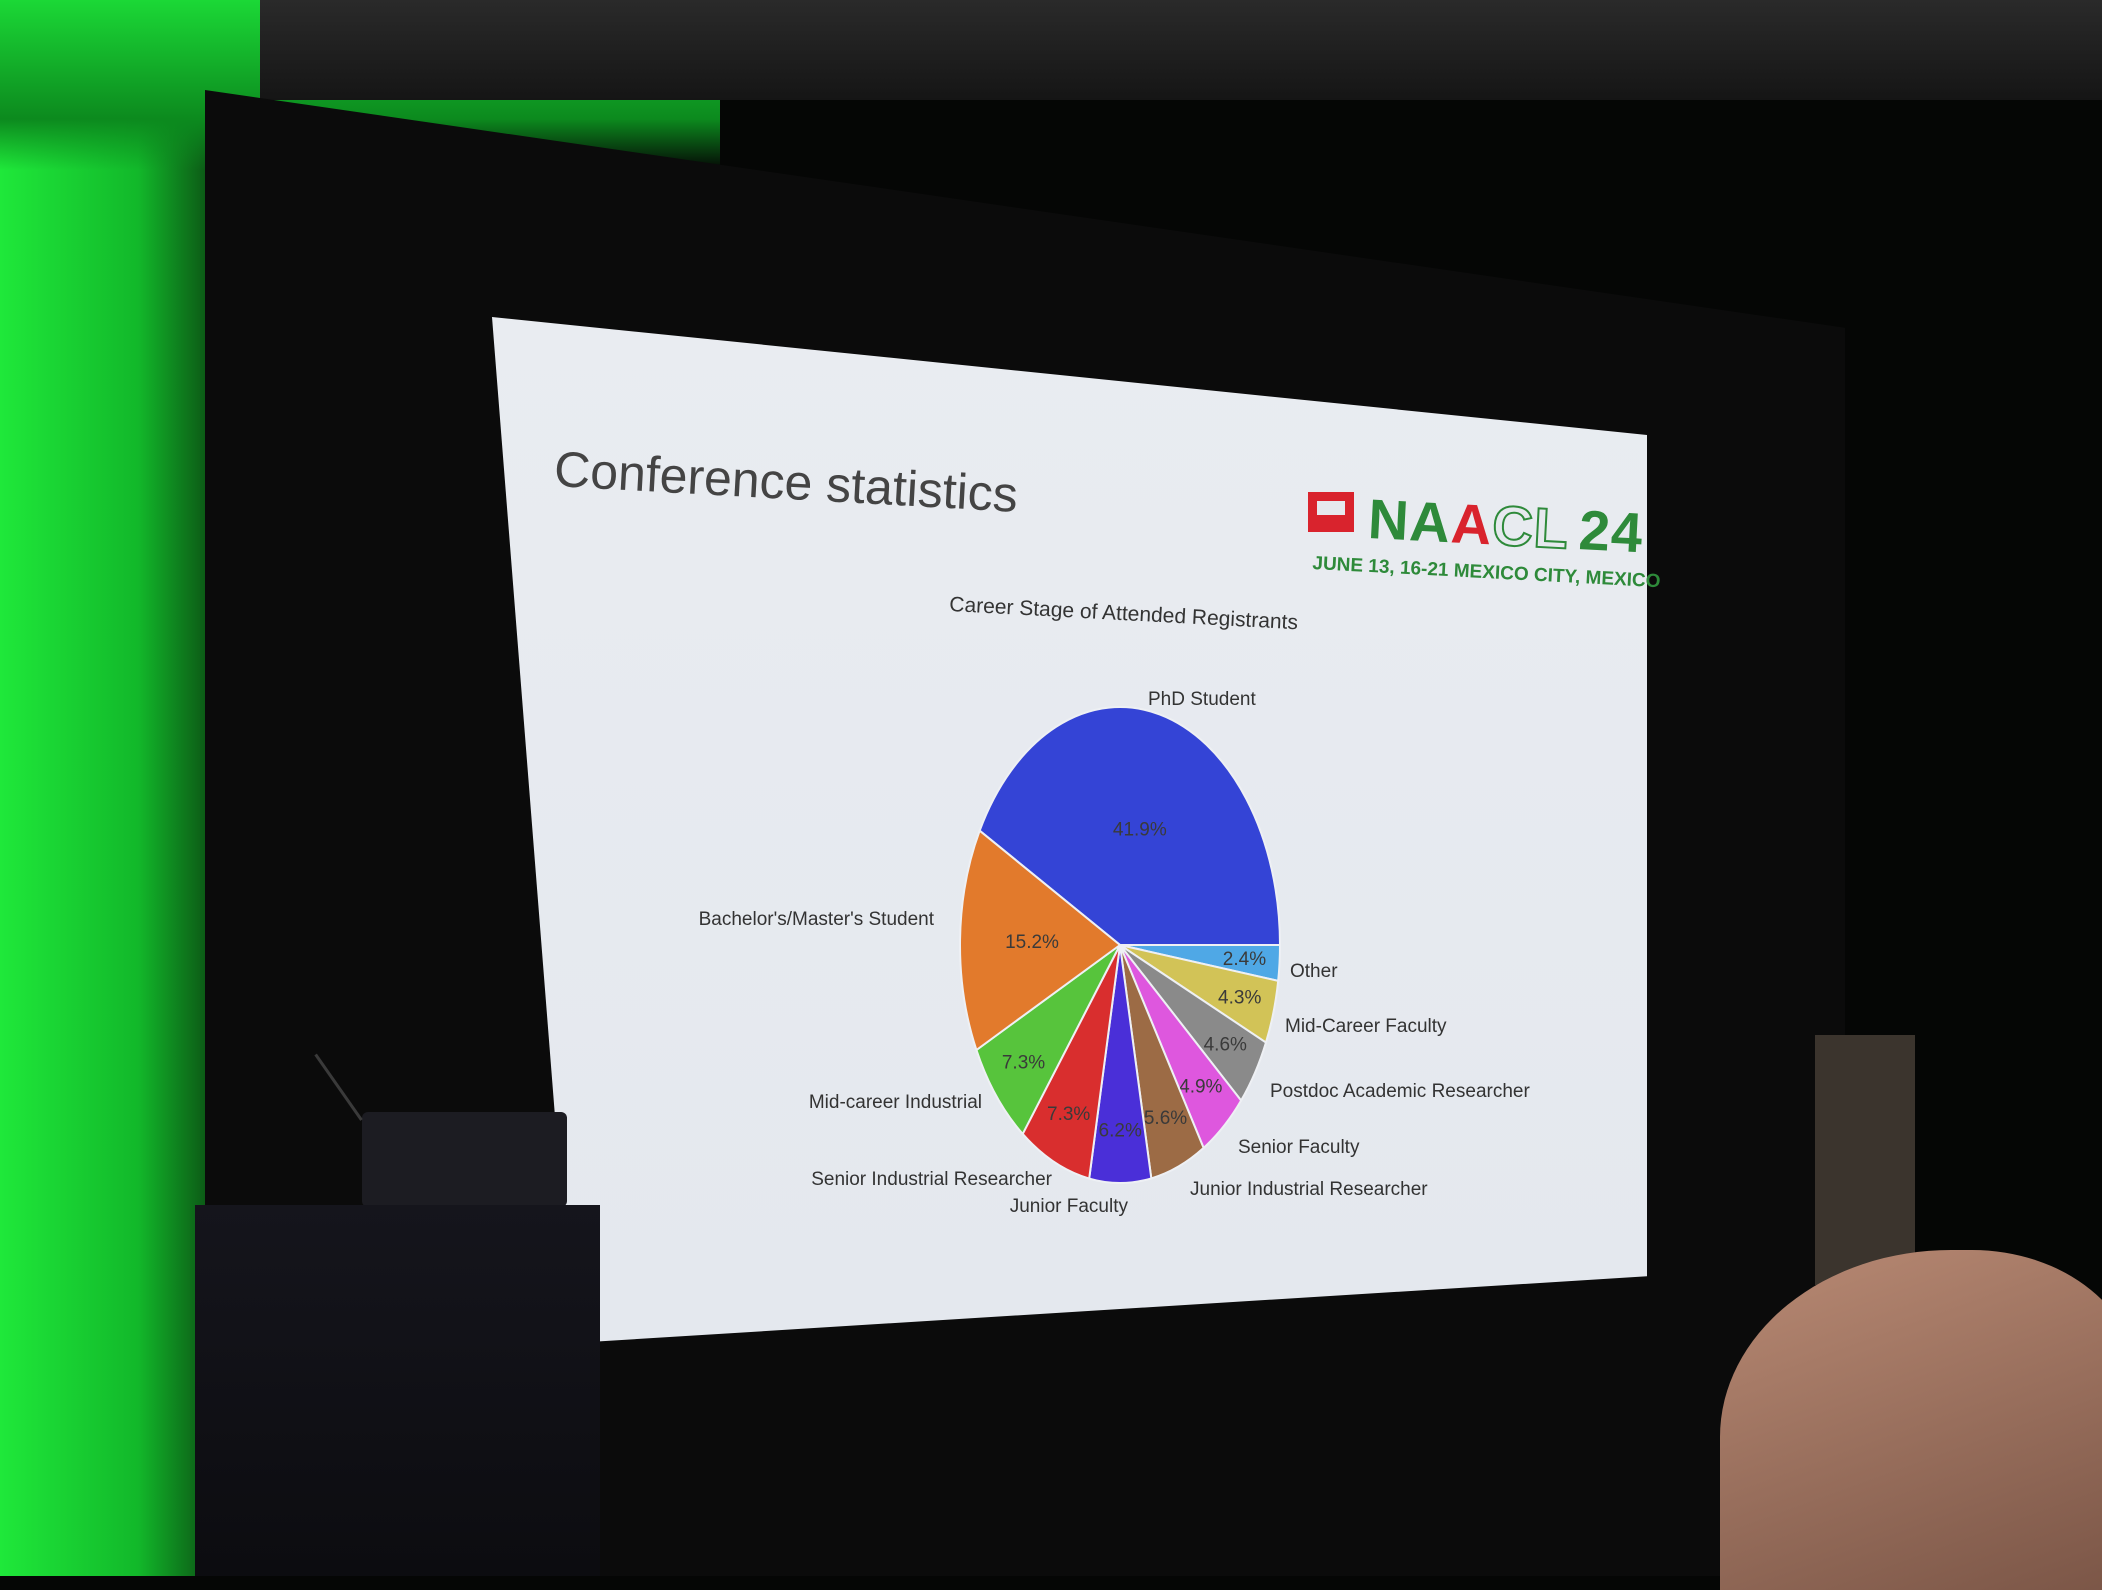  What do you see at coordinates (1225, 1045) in the screenshot?
I see `pie-percent-label: 4.6%` at bounding box center [1225, 1045].